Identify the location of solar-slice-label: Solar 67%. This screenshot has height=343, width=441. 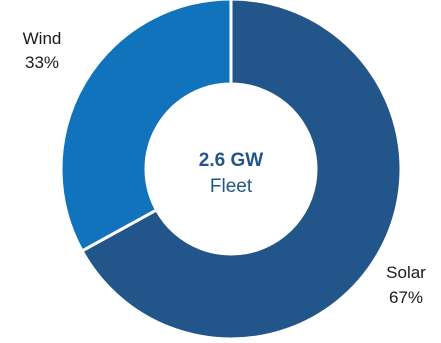
(406, 285).